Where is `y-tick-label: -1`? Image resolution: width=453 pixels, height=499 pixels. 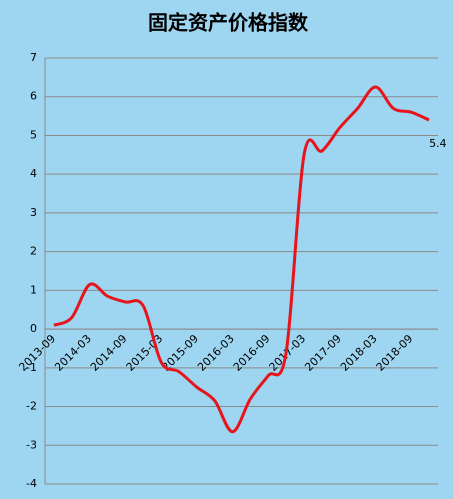
y-tick-label: -1 is located at coordinates (31, 367).